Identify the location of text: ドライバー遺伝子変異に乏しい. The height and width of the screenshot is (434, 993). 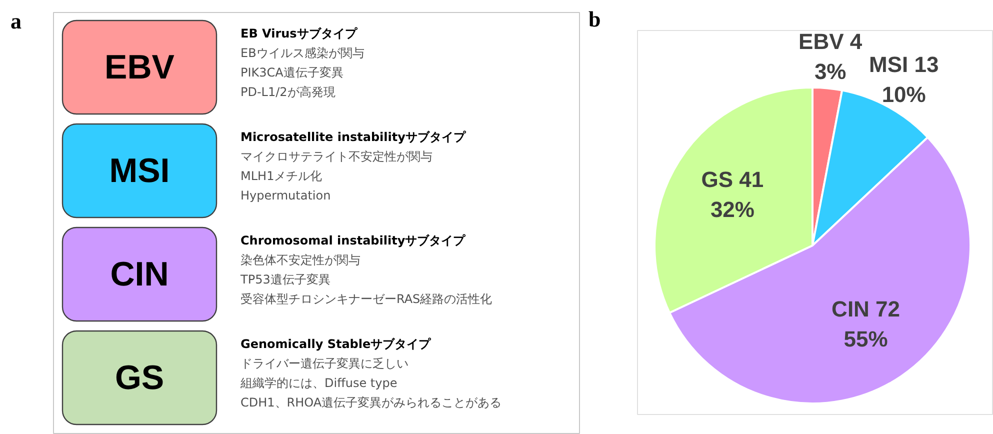
(324, 363).